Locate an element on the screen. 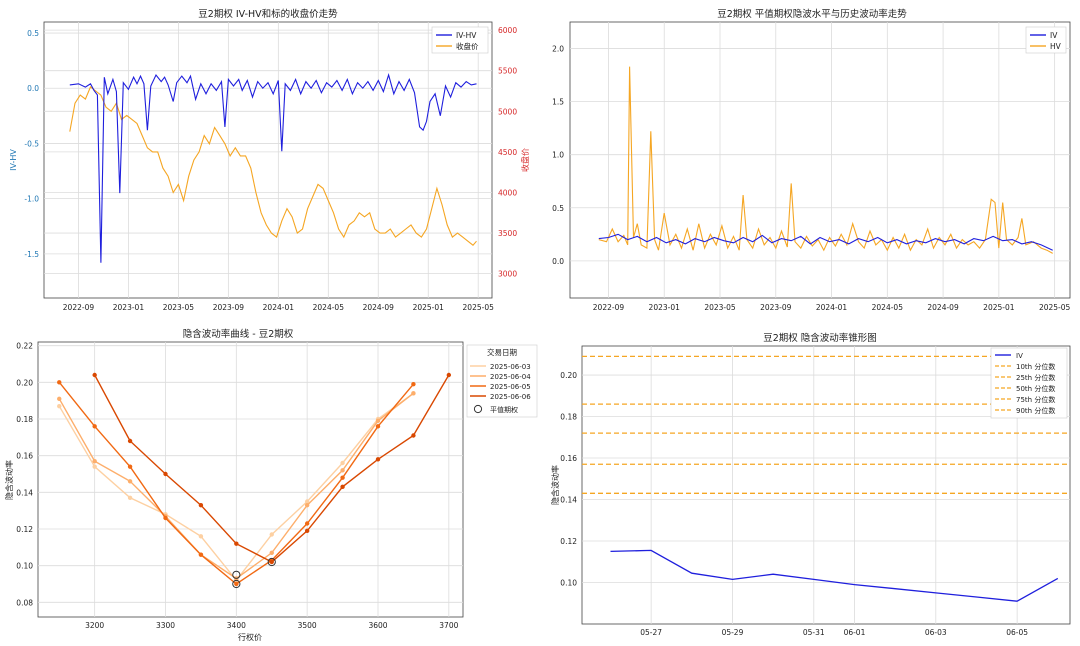 This screenshot has height=646, width=1080. x-tick-label: 2023-01 is located at coordinates (665, 307).